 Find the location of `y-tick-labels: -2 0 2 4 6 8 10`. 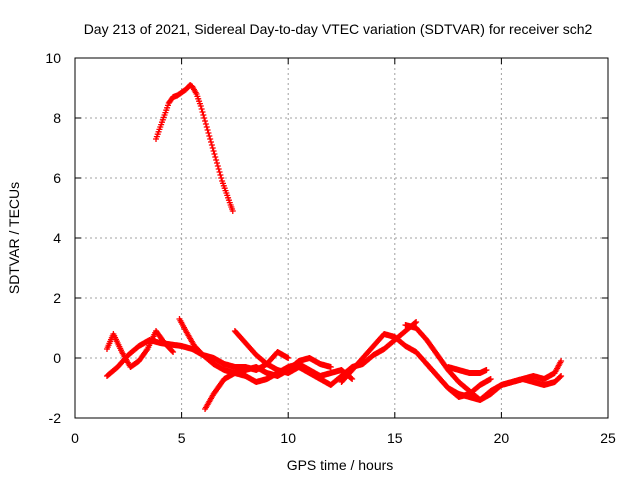

y-tick-labels: -2 0 2 4 6 8 10 is located at coordinates (53, 238).